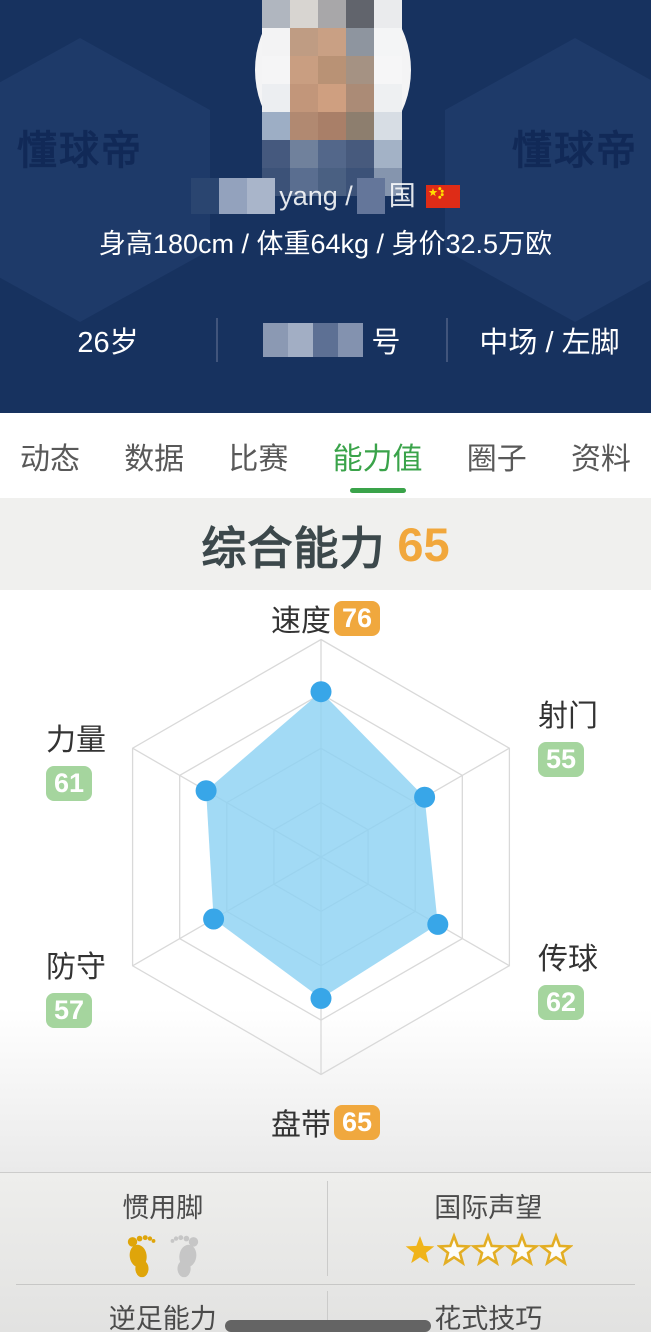  Describe the element at coordinates (313, 340) in the screenshot. I see `club-blur-blocks` at that location.